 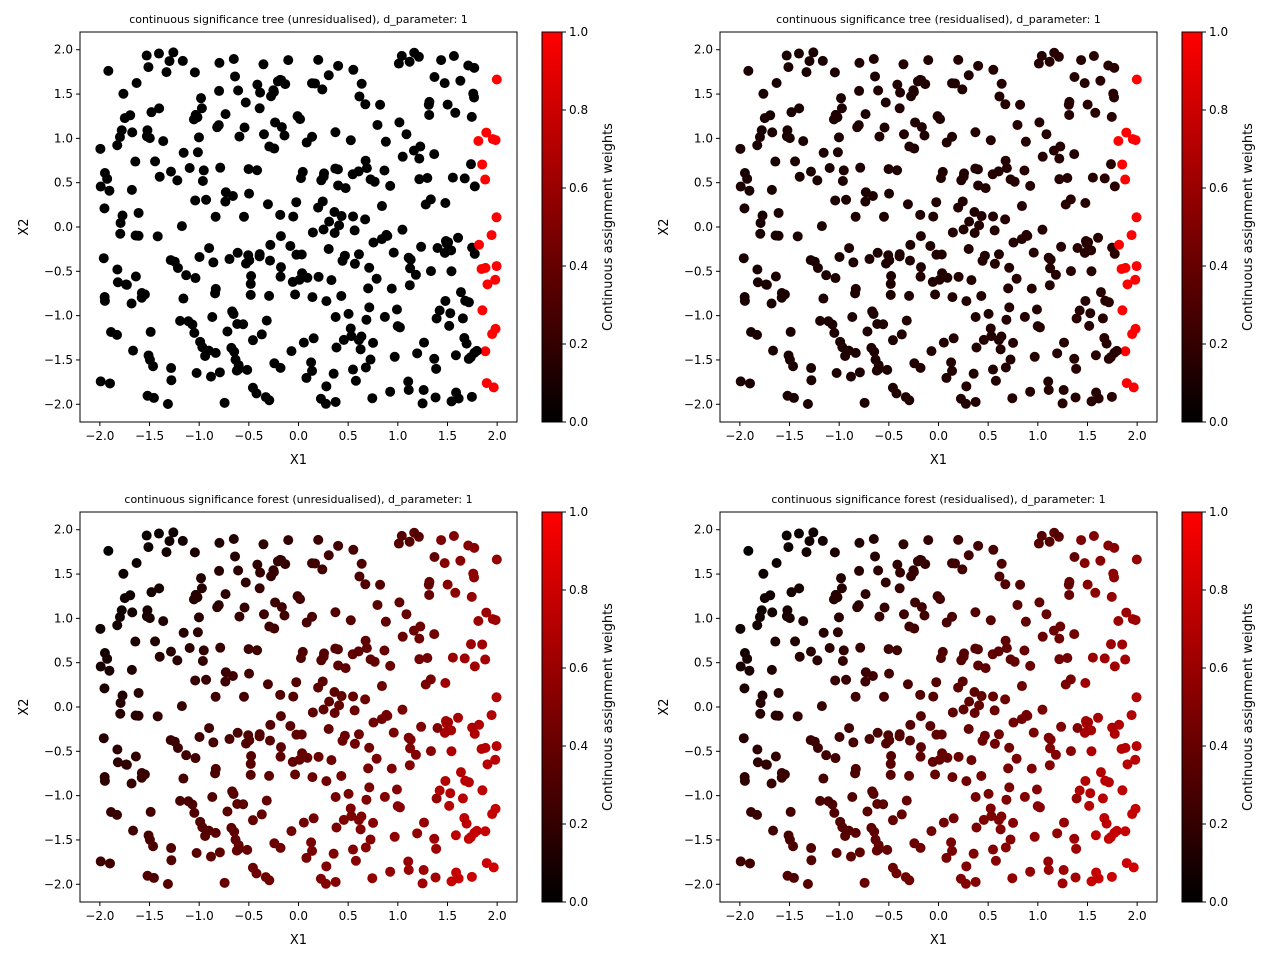 What do you see at coordinates (703, 707) in the screenshot?
I see `y-tick-label: 0.0` at bounding box center [703, 707].